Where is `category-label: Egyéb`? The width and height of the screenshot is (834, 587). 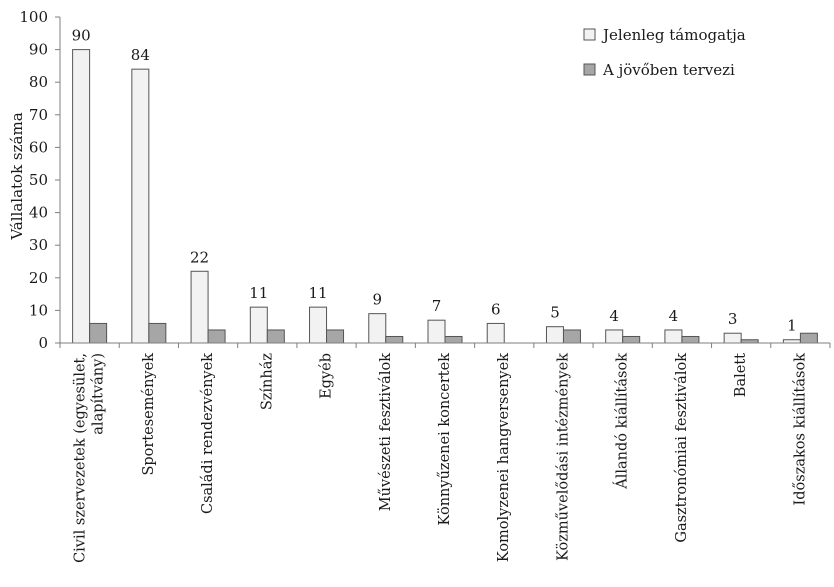 category-label: Egyéb is located at coordinates (327, 376).